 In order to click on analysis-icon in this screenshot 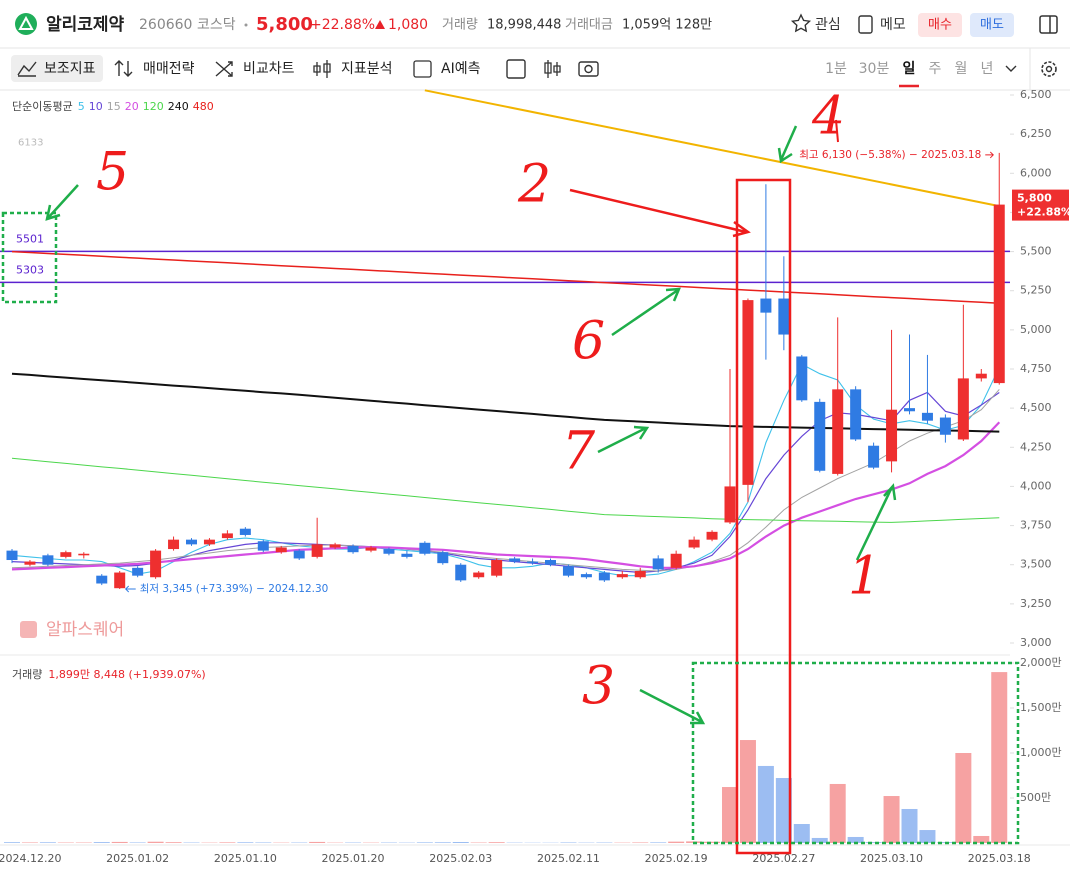, I will do `click(322, 69)`.